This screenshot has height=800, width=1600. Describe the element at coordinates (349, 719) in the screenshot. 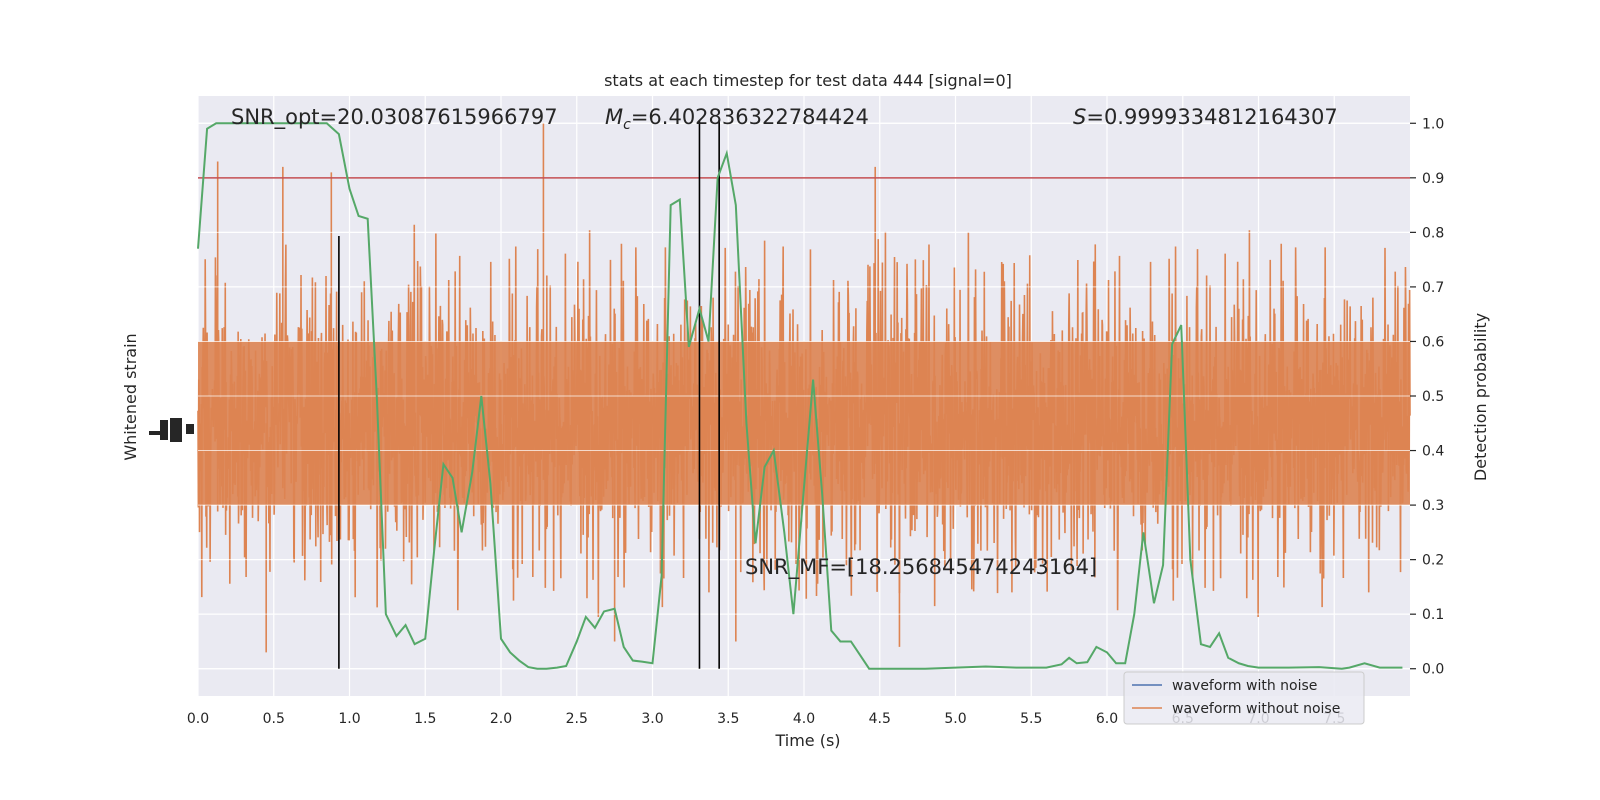

I see `x-tick-label-2: 1.0` at that location.